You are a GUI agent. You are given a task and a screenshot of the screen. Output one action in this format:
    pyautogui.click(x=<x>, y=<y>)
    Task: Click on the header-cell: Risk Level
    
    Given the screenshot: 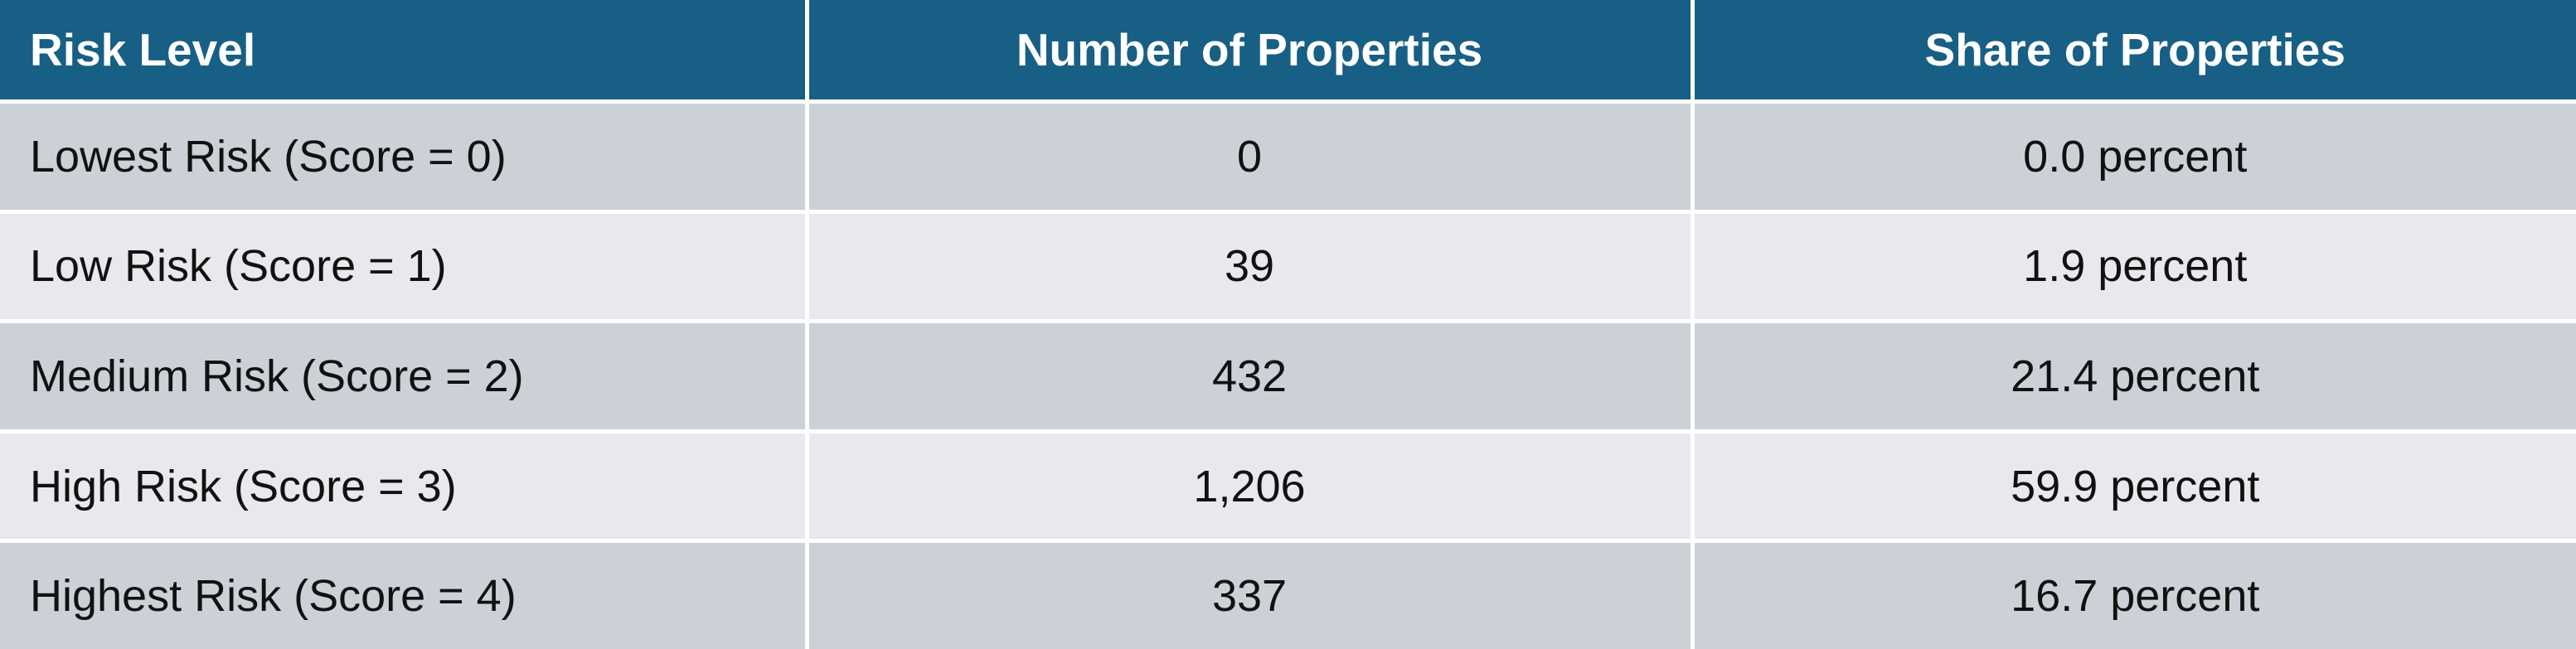 What is the action you would take?
    pyautogui.click(x=404, y=52)
    